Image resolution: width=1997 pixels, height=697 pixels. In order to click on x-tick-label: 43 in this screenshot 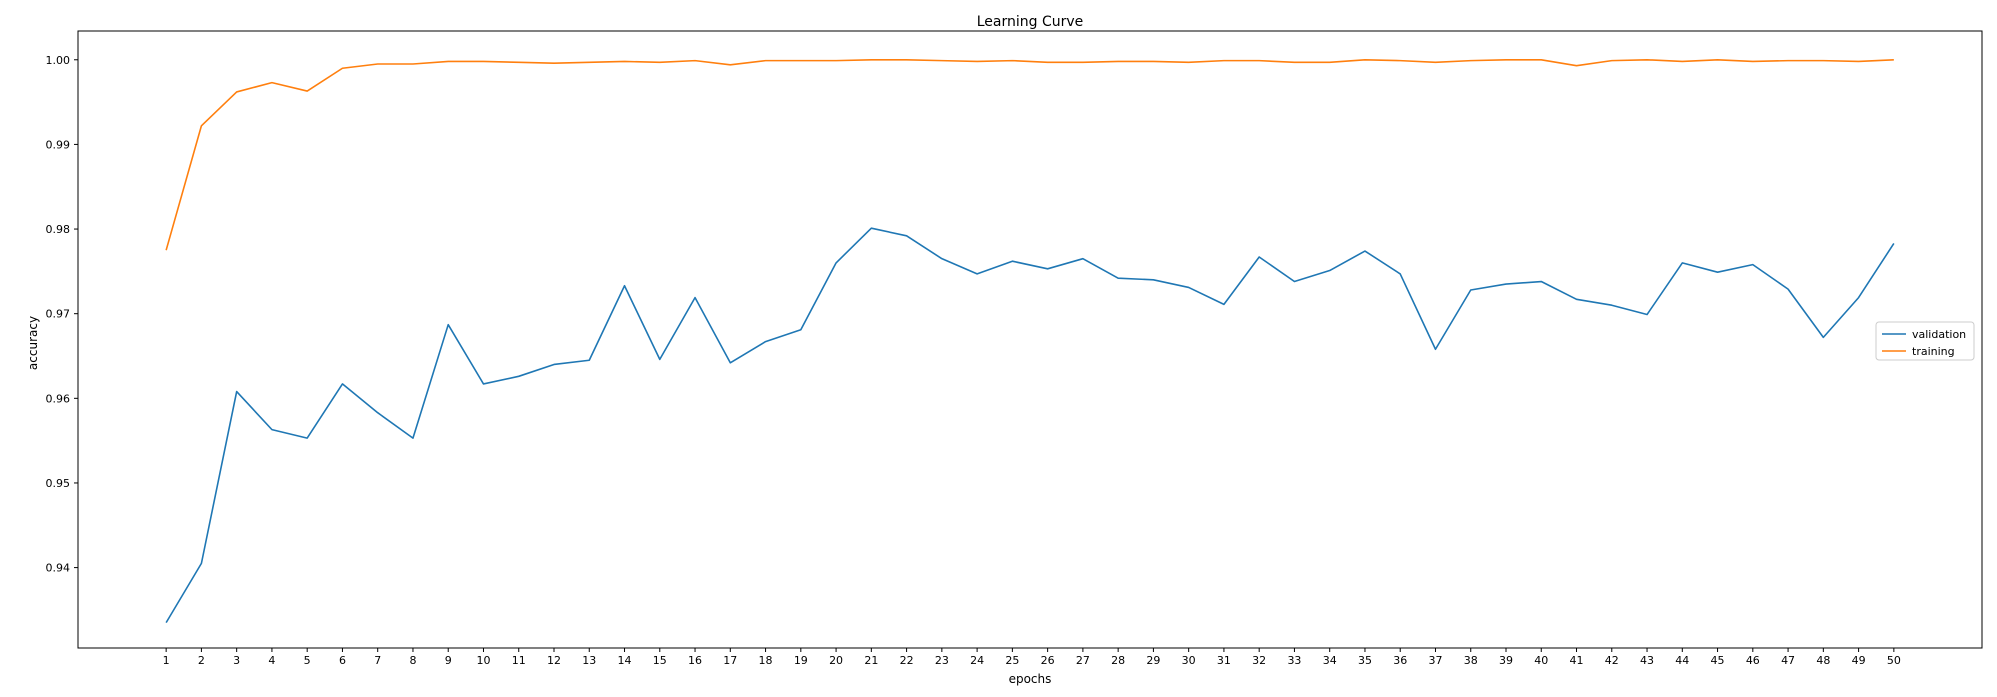, I will do `click(1647, 660)`.